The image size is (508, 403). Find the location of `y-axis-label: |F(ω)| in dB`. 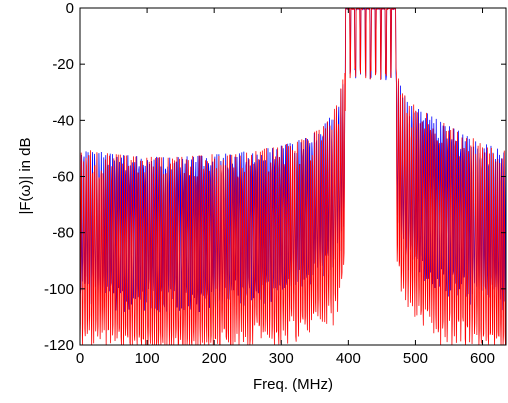

y-axis-label: |F(ω)| in dB is located at coordinates (25, 175).